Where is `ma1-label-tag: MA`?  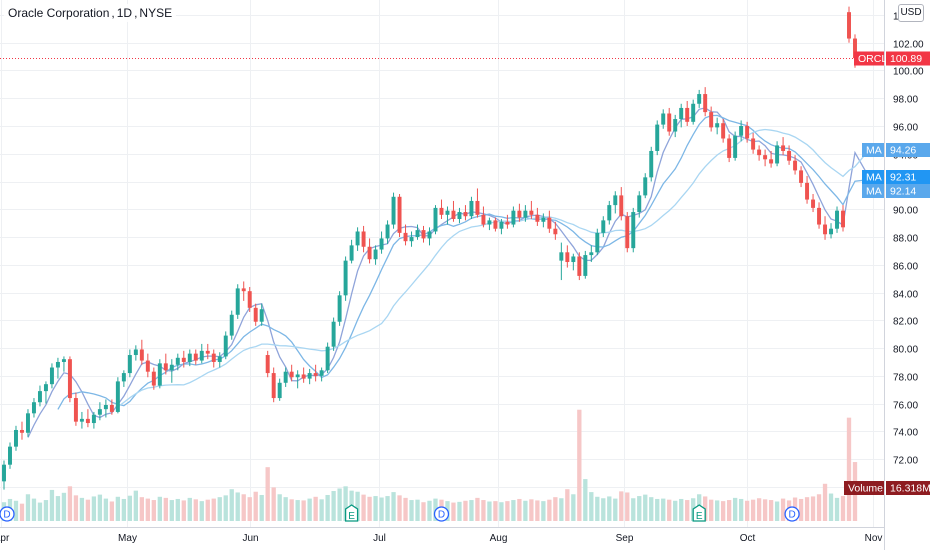 ma1-label-tag: MA is located at coordinates (873, 150).